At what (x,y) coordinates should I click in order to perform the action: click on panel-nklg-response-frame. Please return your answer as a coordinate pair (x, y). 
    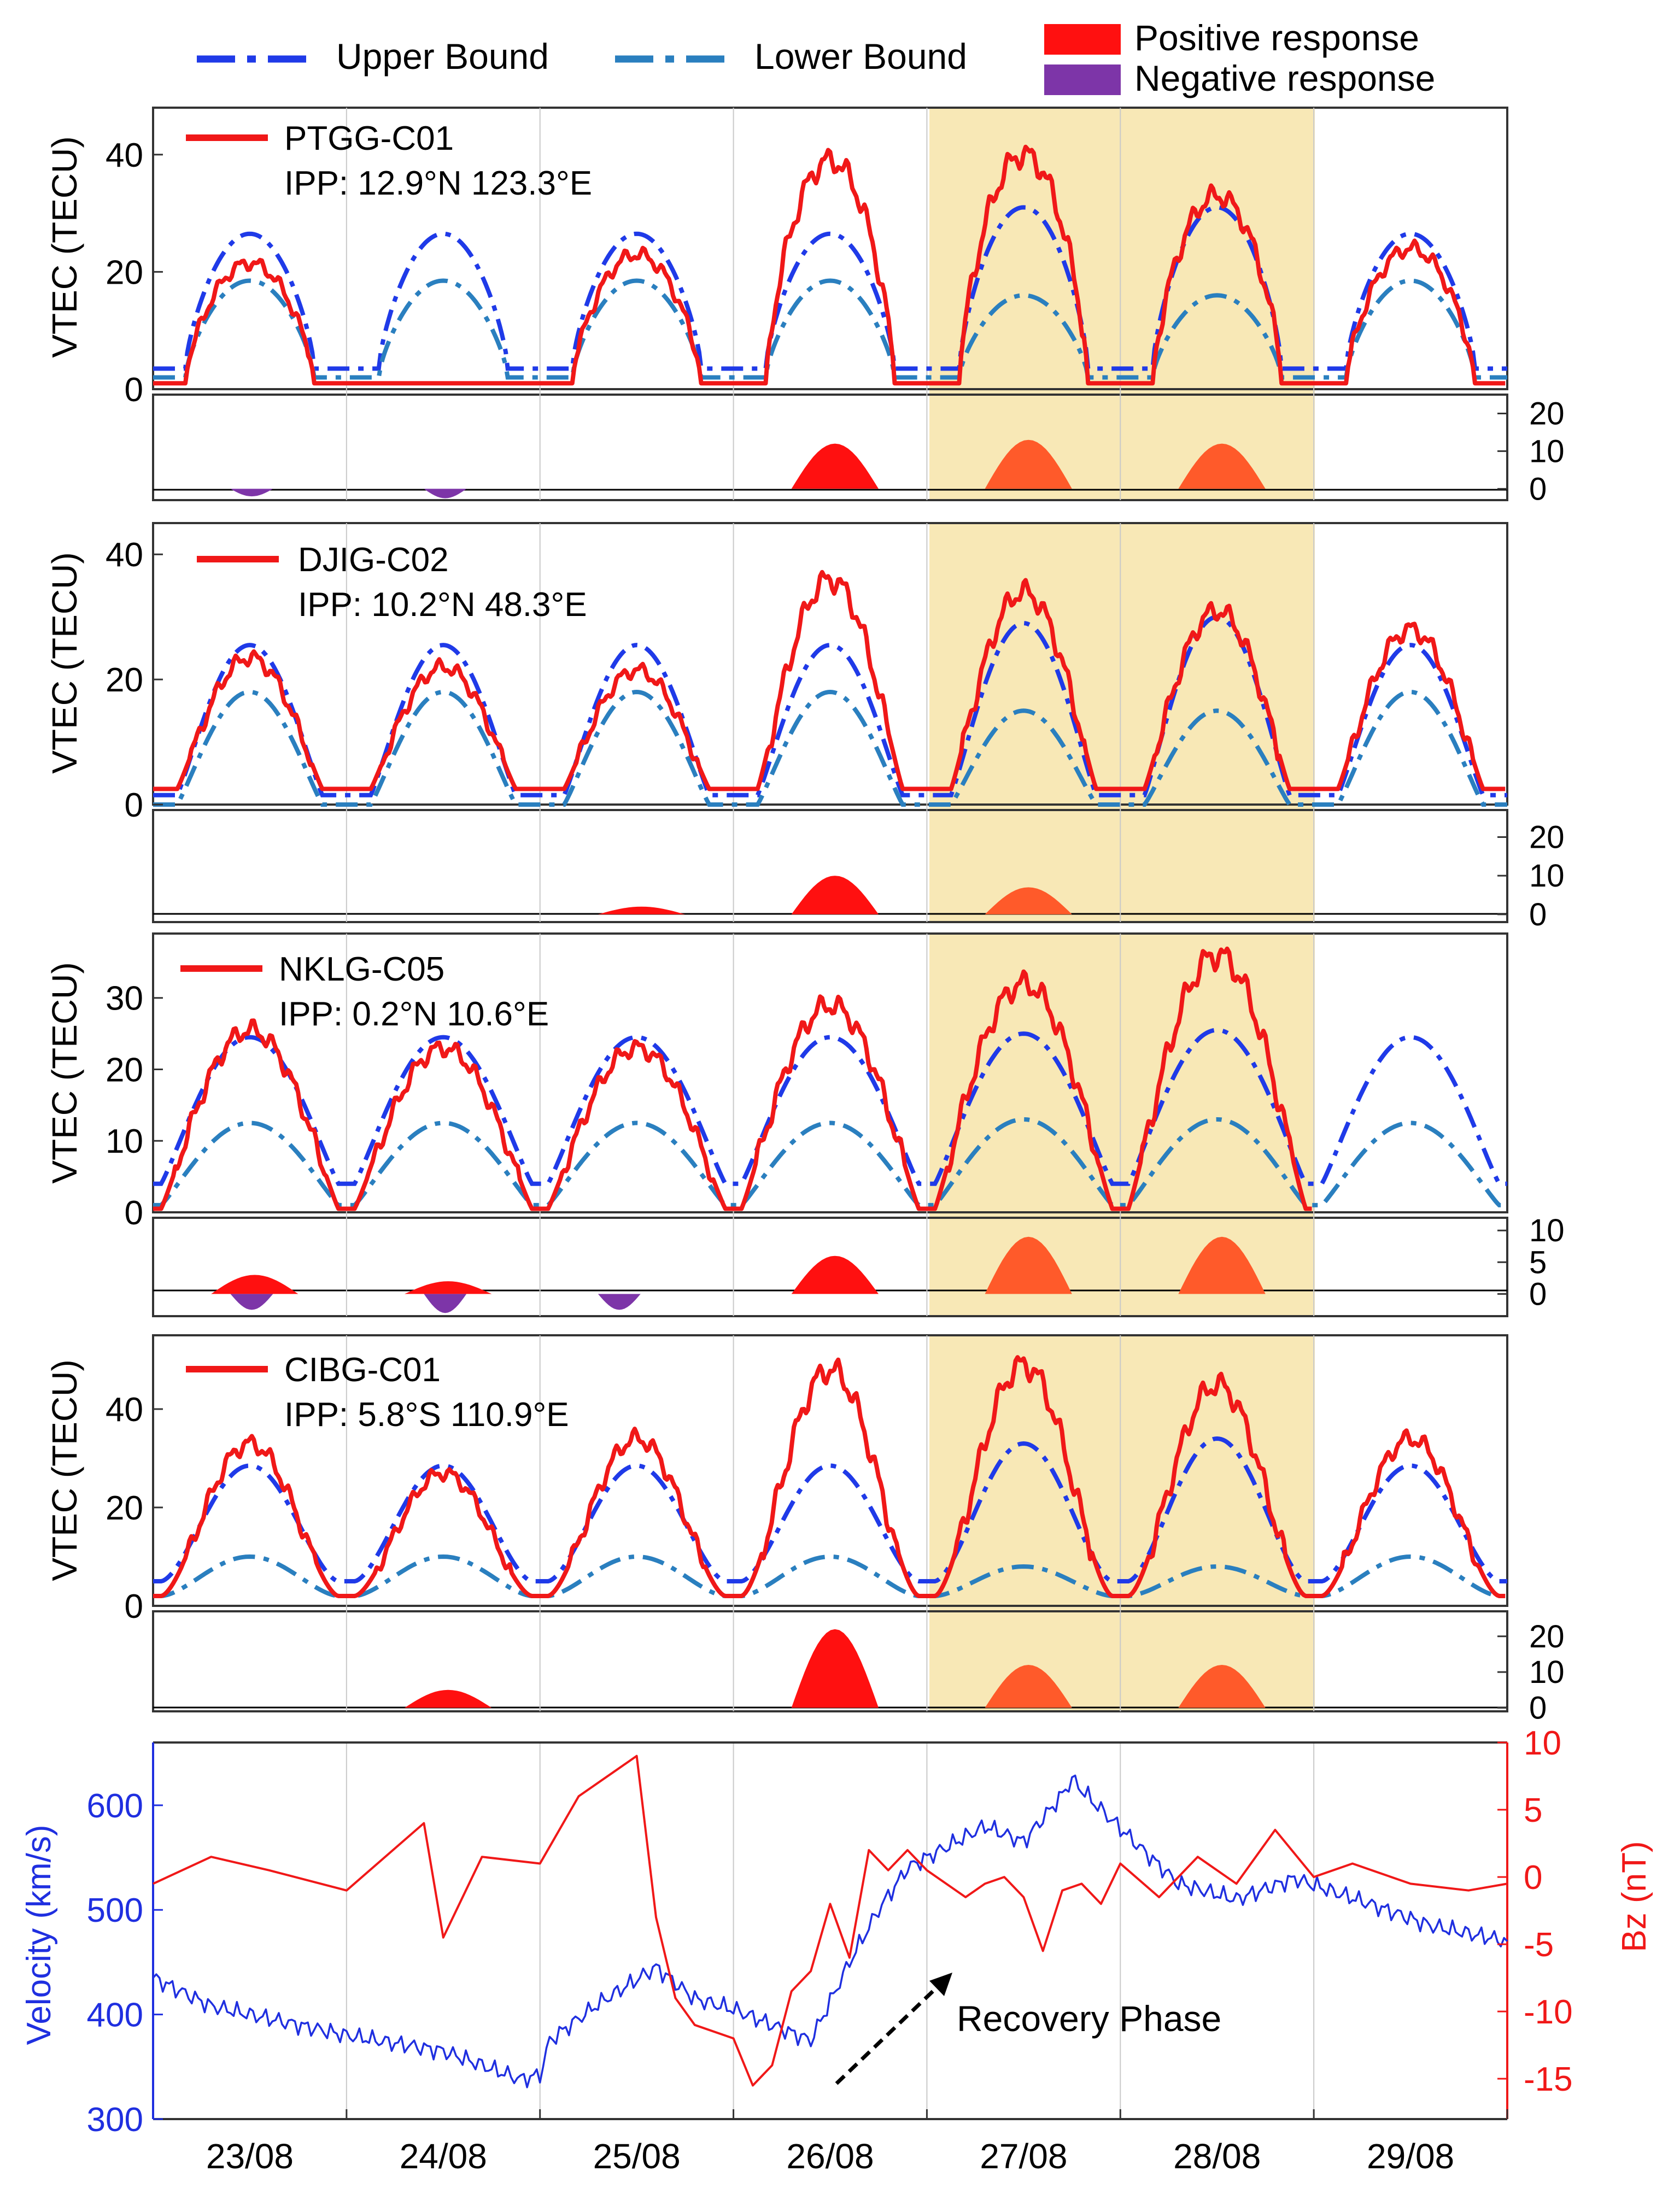
    Looking at the image, I should click on (830, 1267).